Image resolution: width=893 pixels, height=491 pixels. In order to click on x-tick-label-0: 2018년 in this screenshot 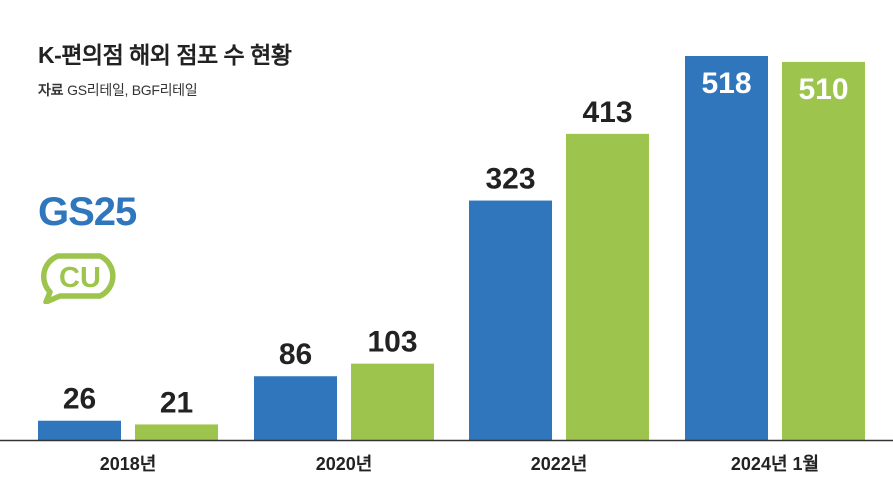, I will do `click(128, 464)`.